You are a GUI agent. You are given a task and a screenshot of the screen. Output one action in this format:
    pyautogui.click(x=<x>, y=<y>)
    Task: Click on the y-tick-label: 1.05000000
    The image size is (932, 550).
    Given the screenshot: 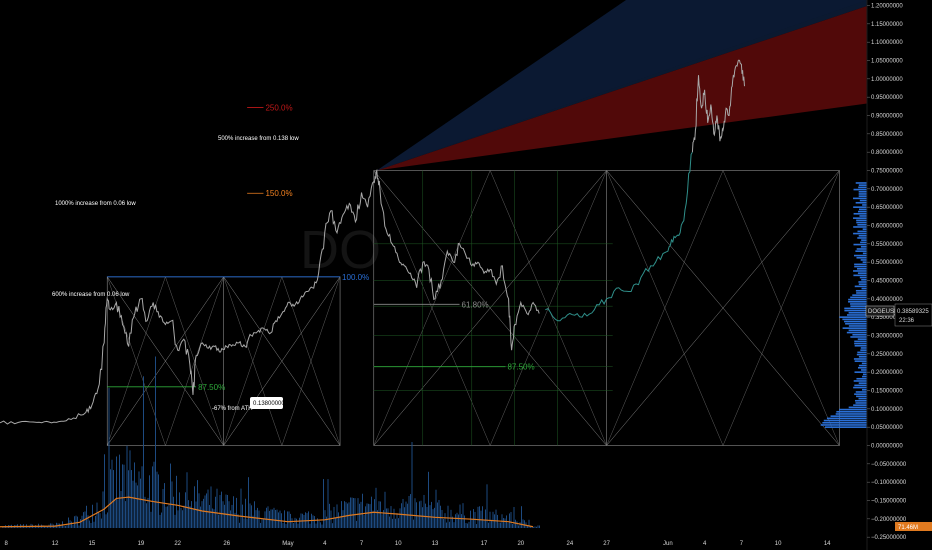 What is the action you would take?
    pyautogui.click(x=887, y=62)
    